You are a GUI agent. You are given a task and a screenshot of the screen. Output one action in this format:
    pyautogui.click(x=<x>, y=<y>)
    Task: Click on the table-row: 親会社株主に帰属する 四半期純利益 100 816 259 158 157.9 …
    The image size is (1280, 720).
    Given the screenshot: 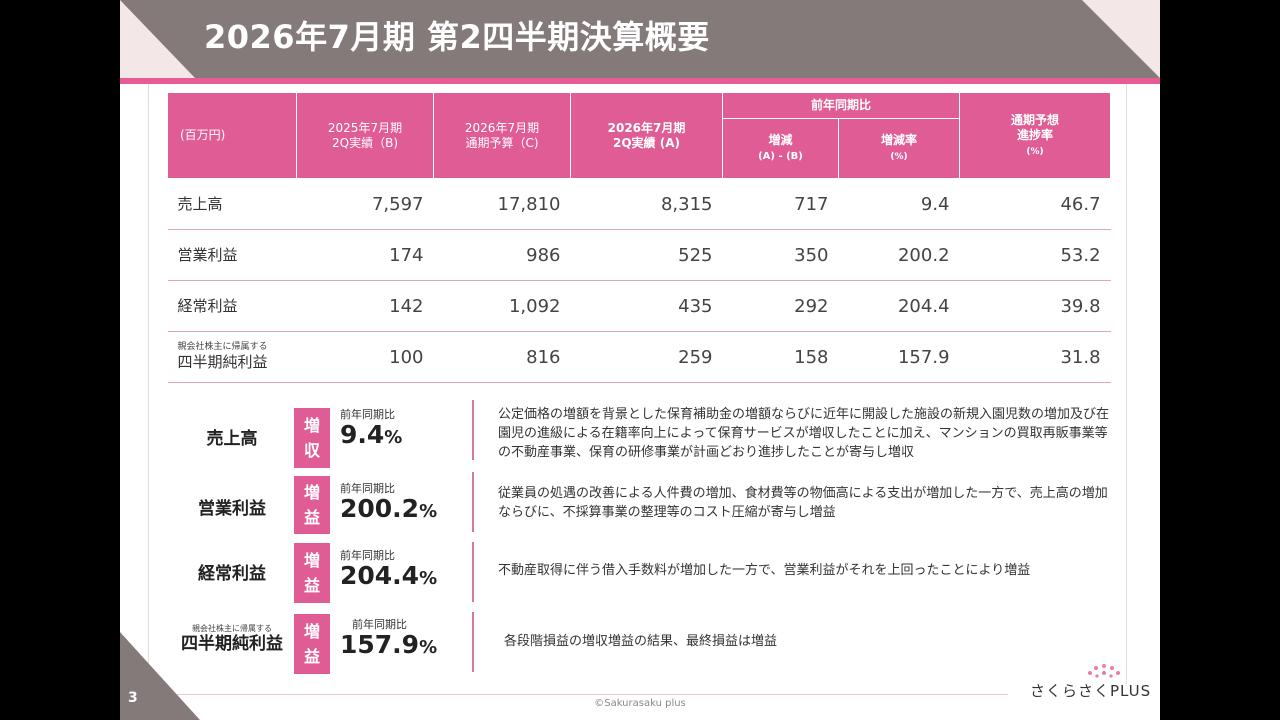 What is the action you would take?
    pyautogui.click(x=639, y=357)
    